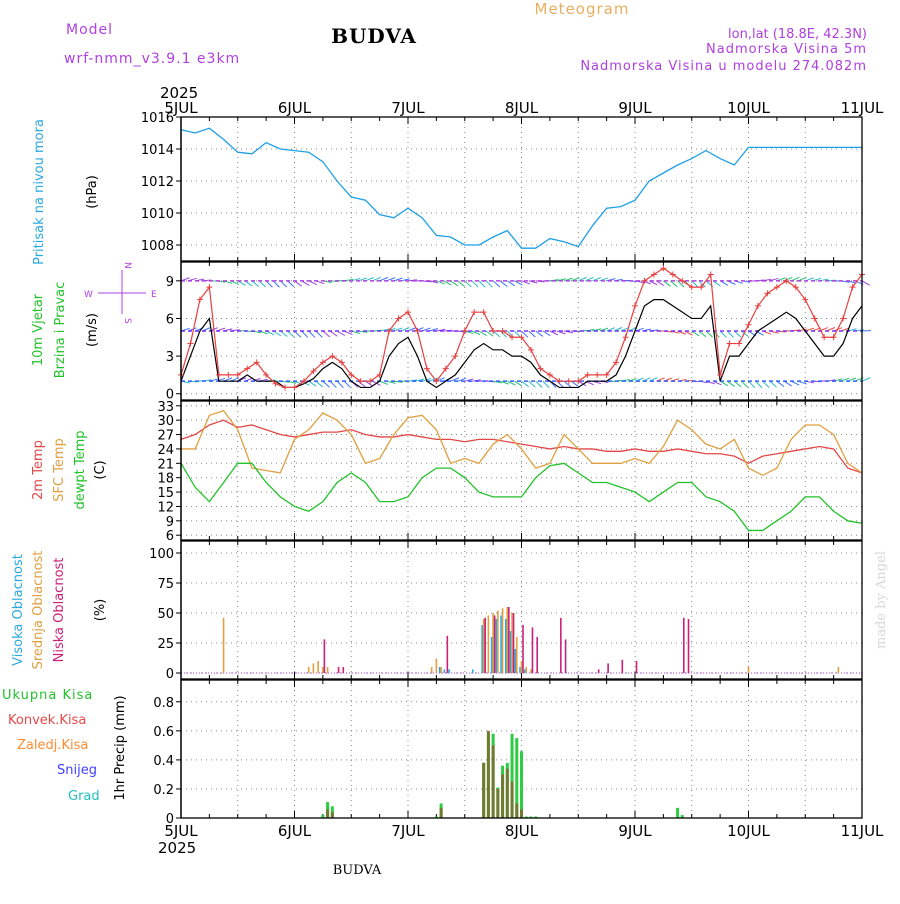  I want to click on date-label-top: 10JUL, so click(748, 108).